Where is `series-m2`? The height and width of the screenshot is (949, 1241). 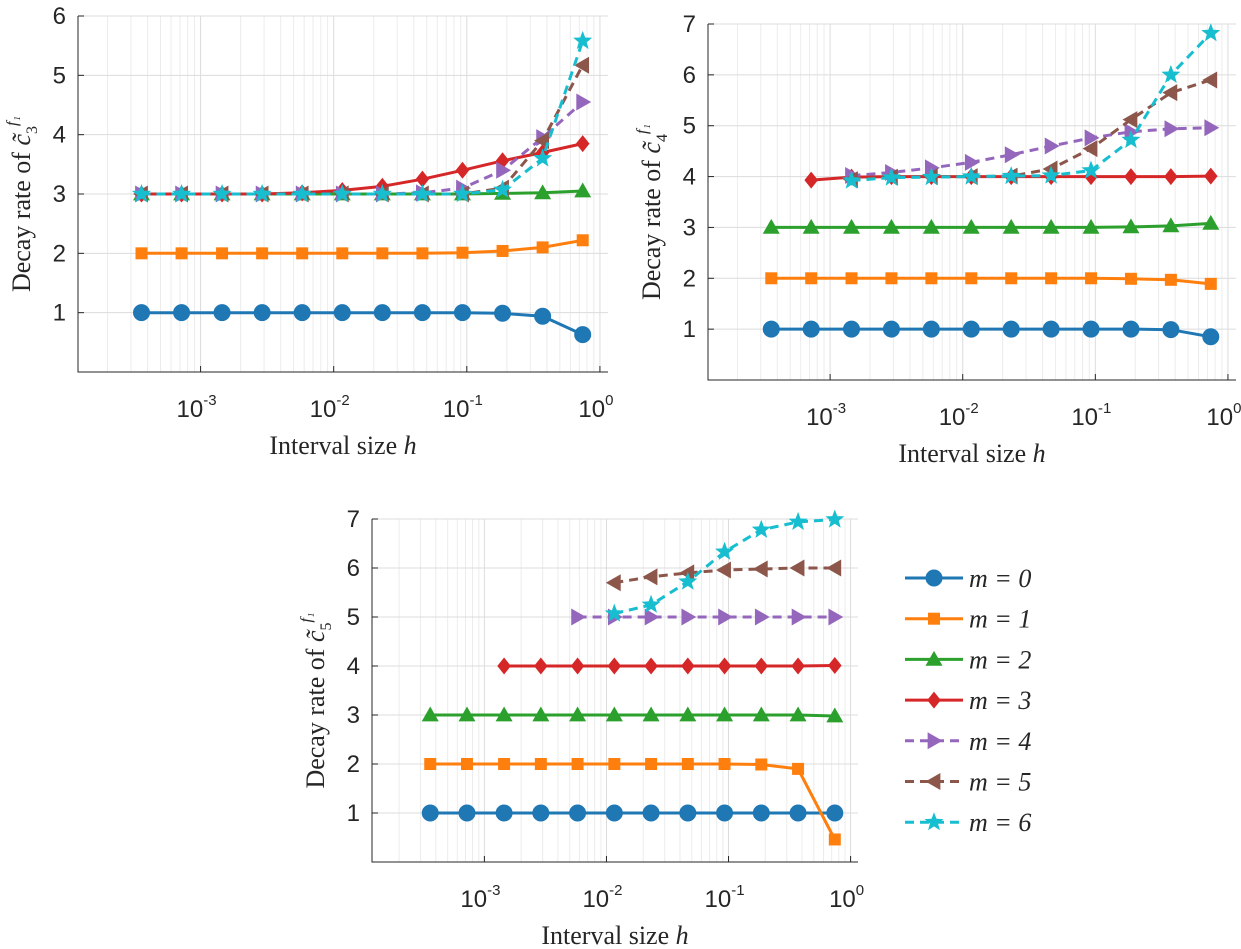 series-m2 is located at coordinates (632, 714).